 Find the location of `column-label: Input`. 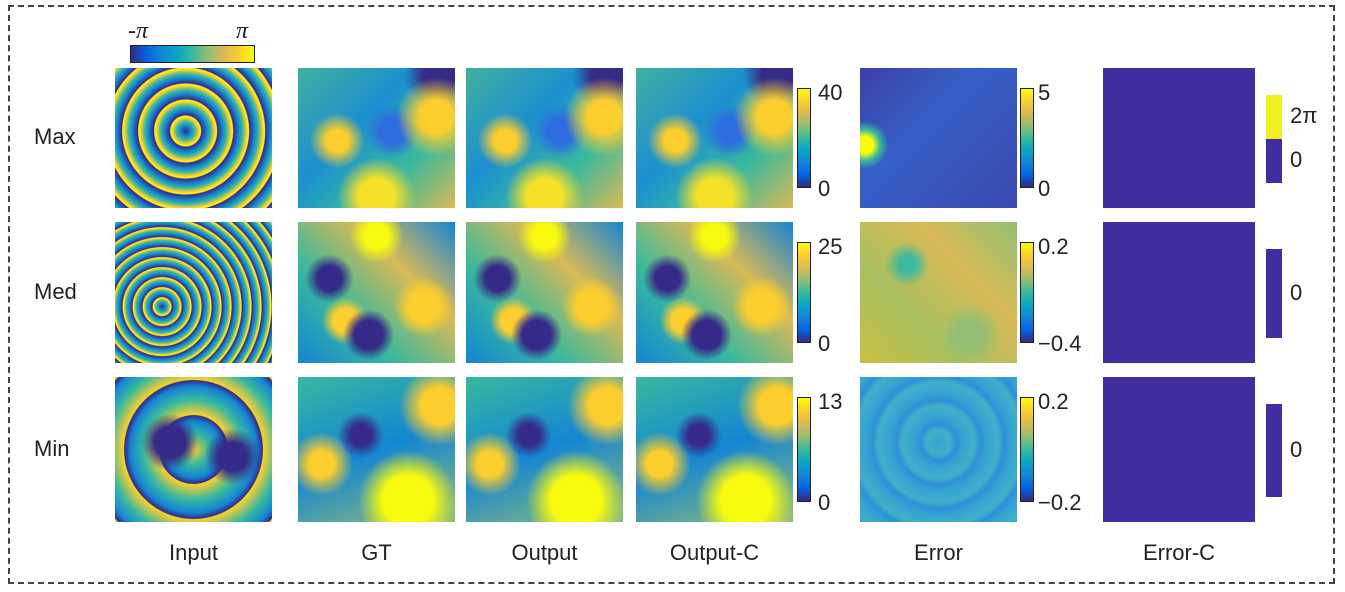

column-label: Input is located at coordinates (193, 552).